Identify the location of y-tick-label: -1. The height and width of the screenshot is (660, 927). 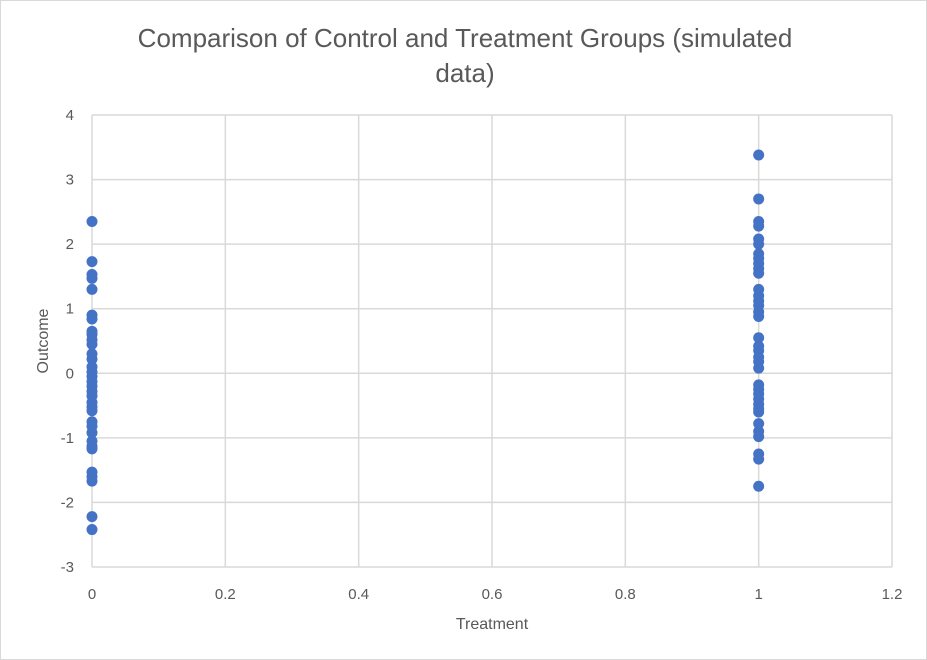
(67, 438).